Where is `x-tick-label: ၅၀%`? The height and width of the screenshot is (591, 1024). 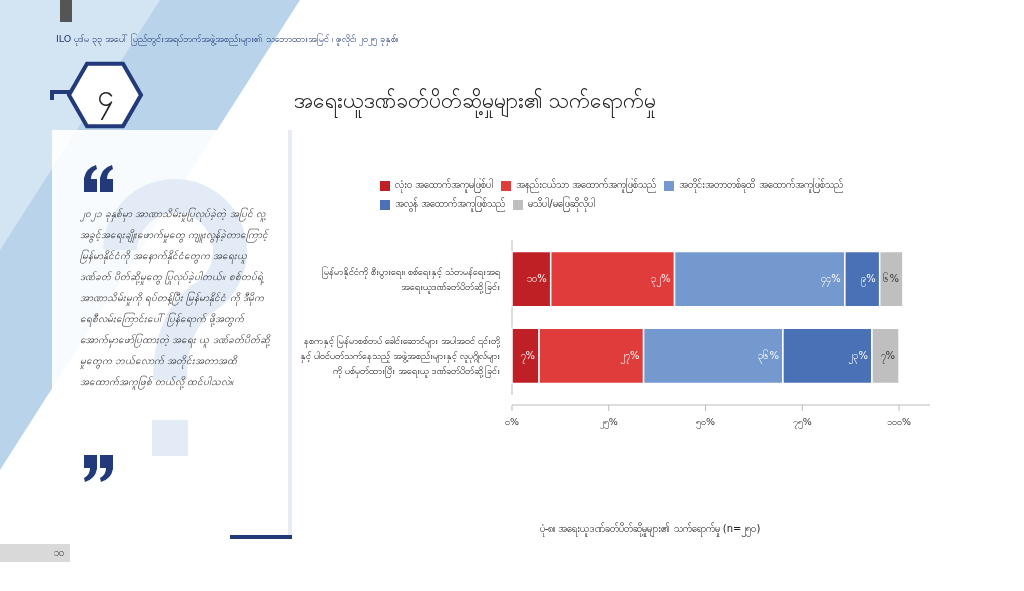
x-tick-label: ၅၀% is located at coordinates (706, 422).